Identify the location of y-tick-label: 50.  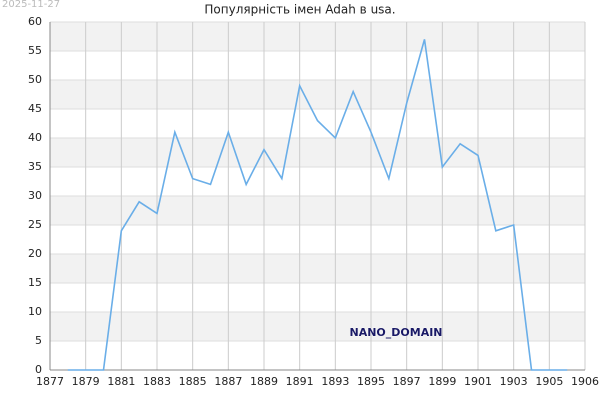
(35, 79).